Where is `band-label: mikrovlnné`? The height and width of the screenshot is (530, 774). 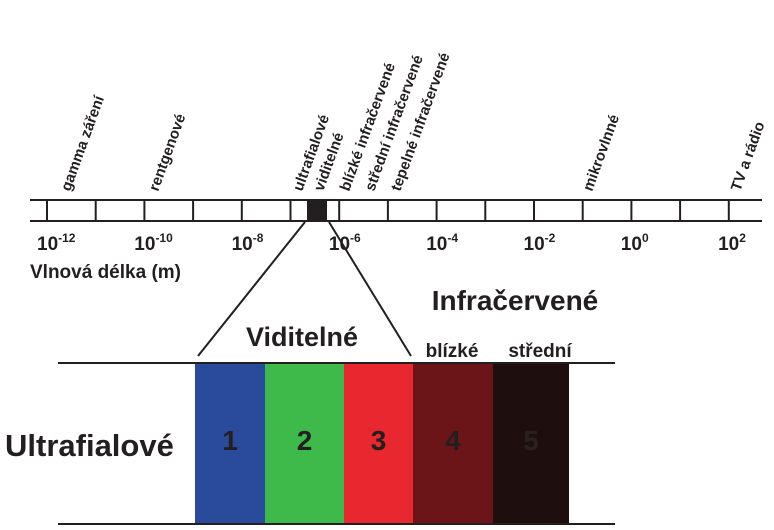
band-label: mikrovlnné is located at coordinates (601, 152).